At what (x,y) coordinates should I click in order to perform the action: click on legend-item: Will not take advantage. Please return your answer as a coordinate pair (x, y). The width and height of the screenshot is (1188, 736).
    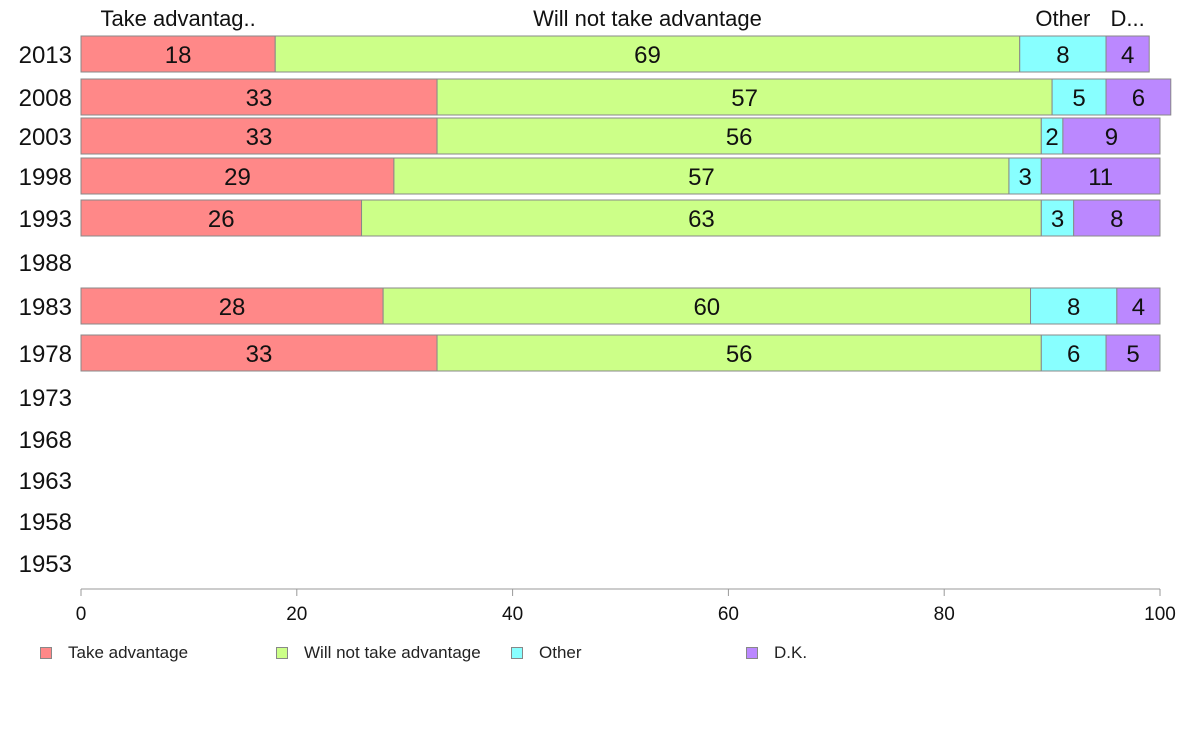
    Looking at the image, I should click on (378, 653).